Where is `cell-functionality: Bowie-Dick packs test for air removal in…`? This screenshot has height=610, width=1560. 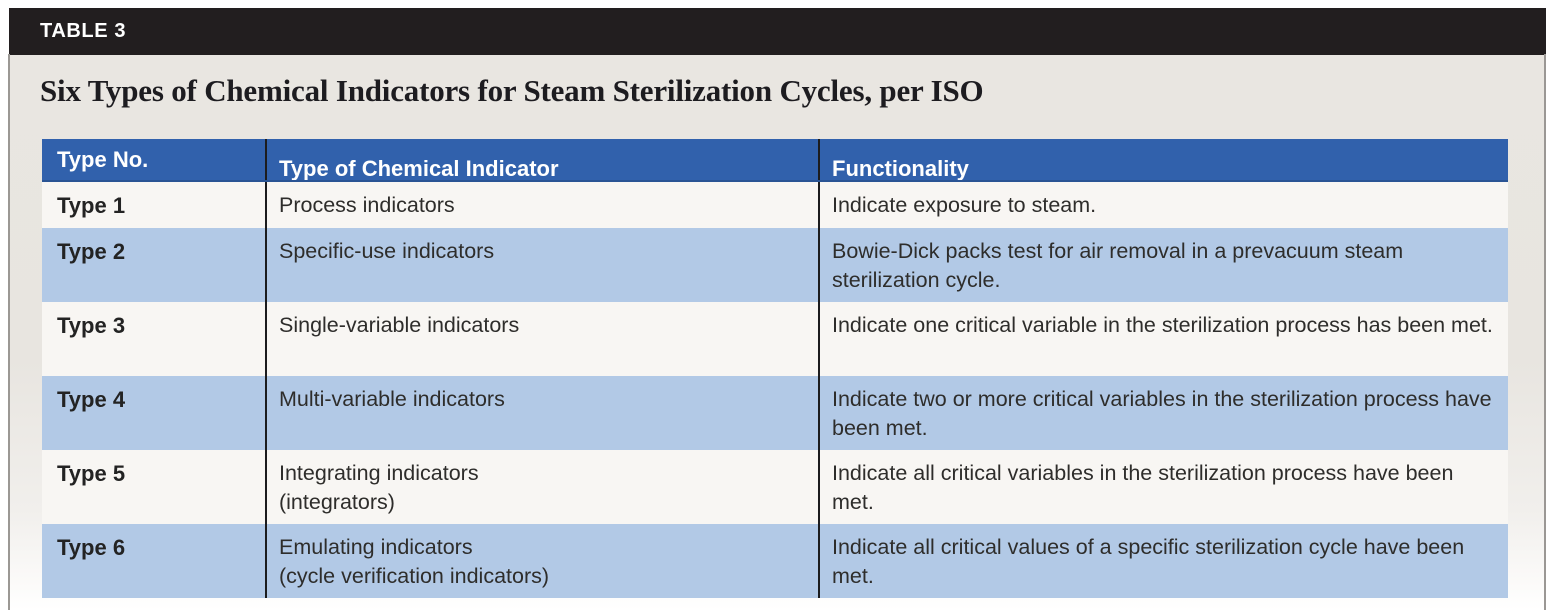
cell-functionality: Bowie-Dick packs test for air removal in… is located at coordinates (1163, 265).